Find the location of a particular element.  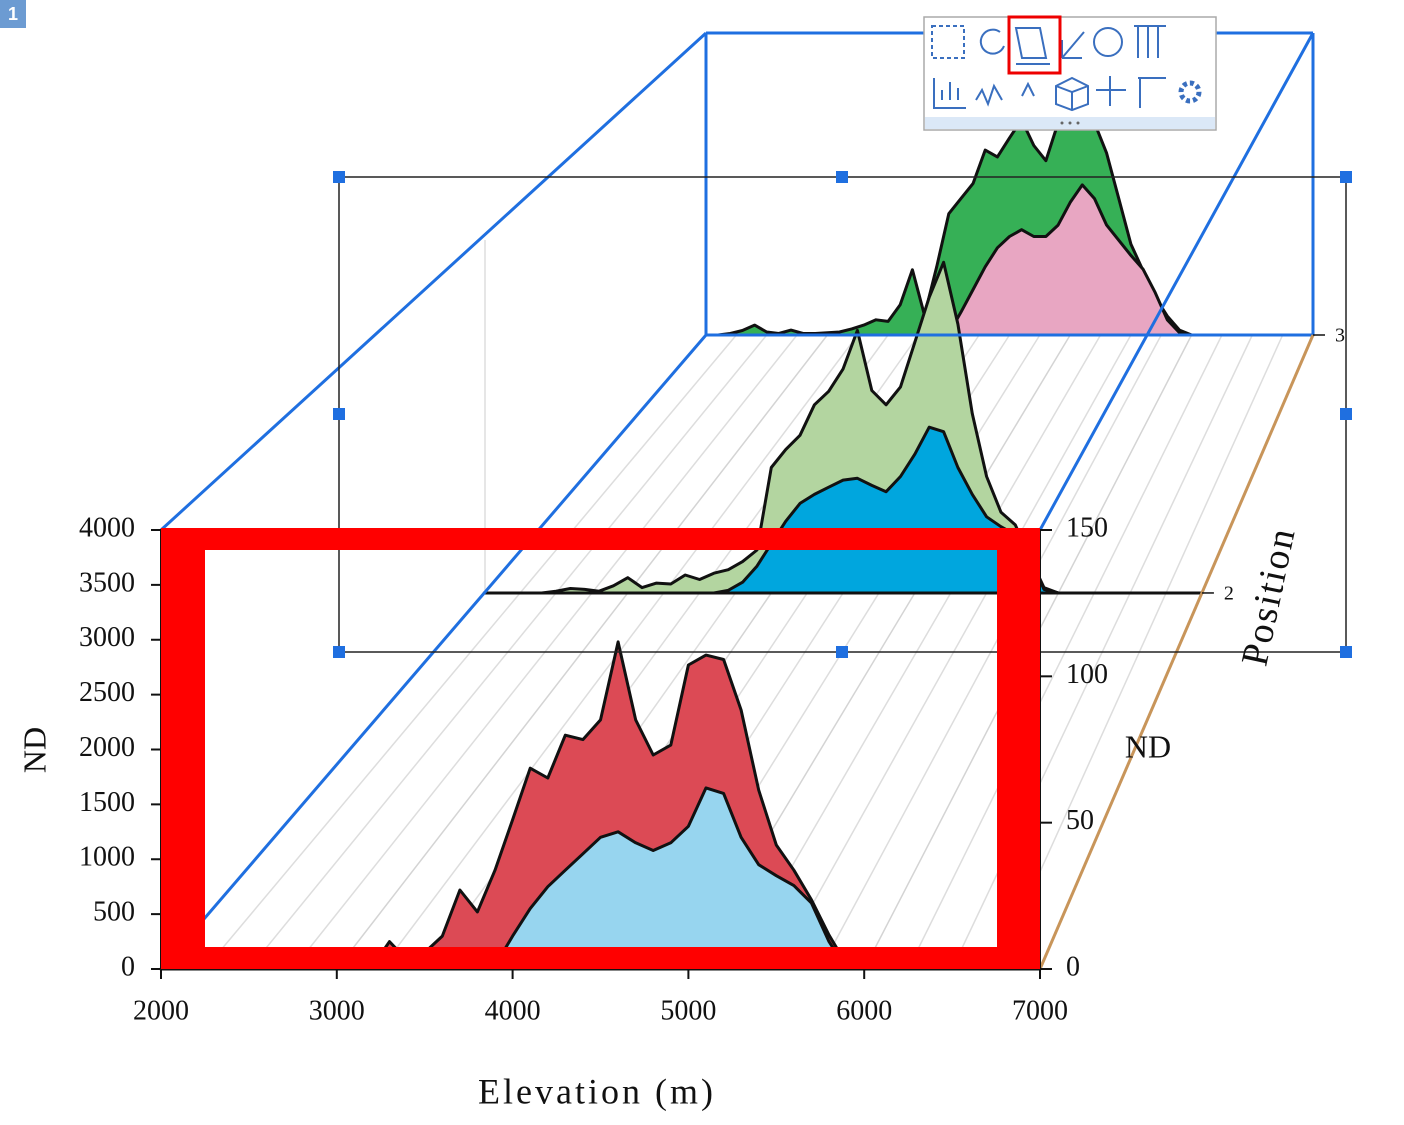

y-tick-label: 1500 is located at coordinates (107, 802).